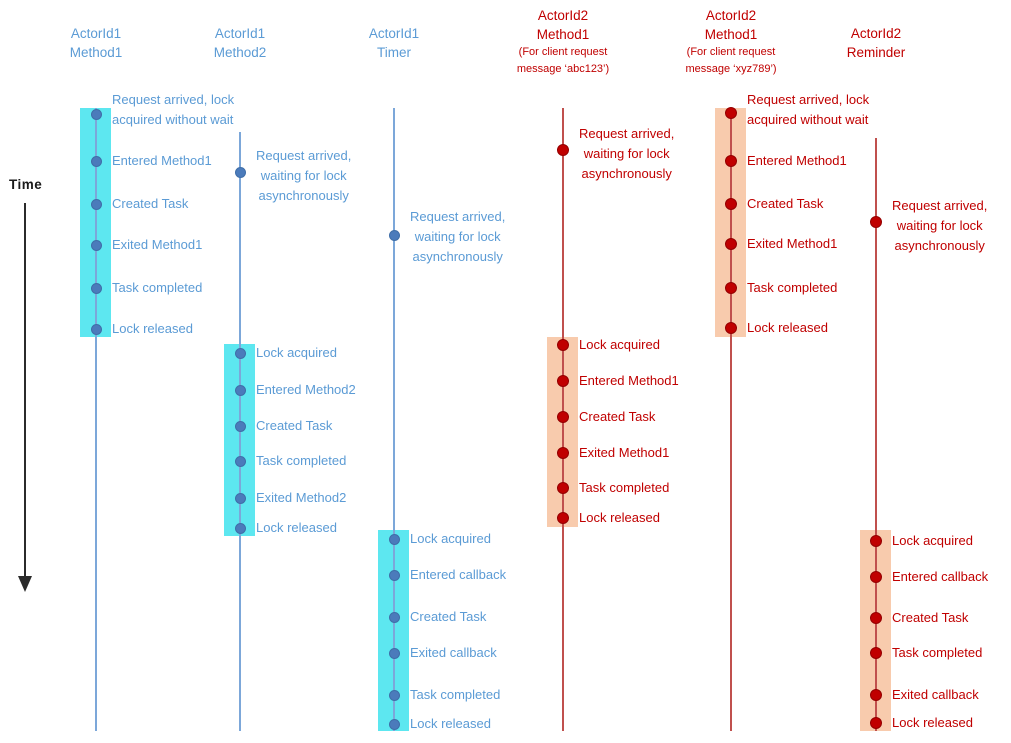 The height and width of the screenshot is (743, 1011). Describe the element at coordinates (876, 43) in the screenshot. I see `lane-header-actorid2-reminder: ActorId2 Reminder` at that location.